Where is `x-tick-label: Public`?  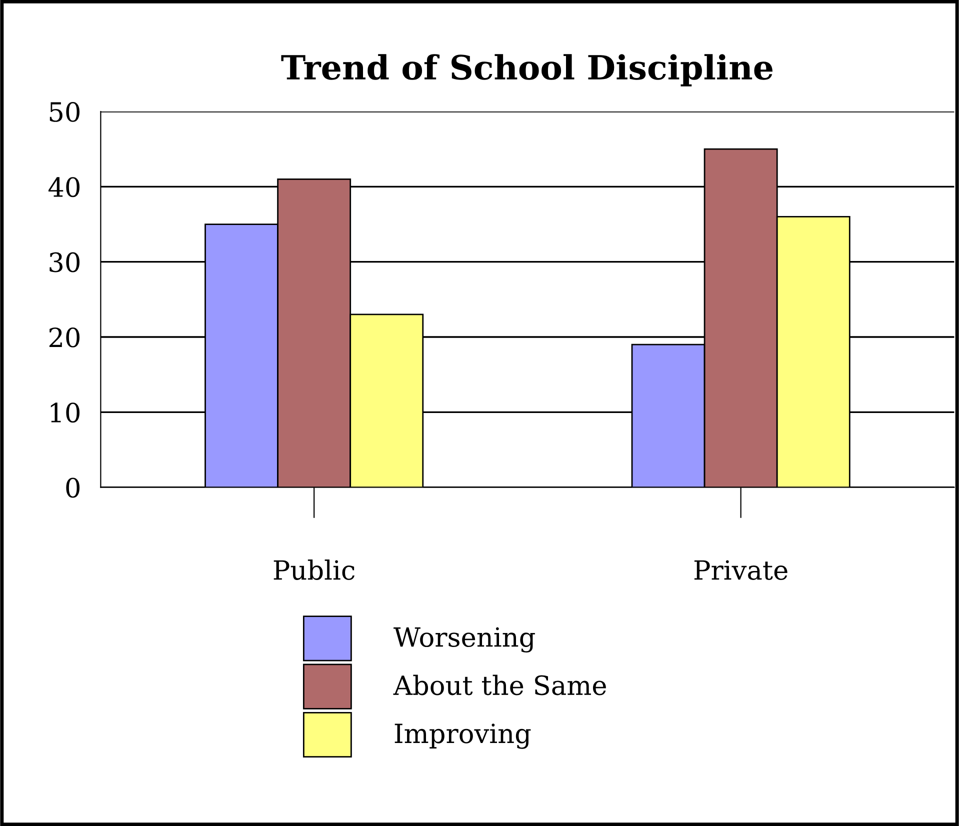
x-tick-label: Public is located at coordinates (314, 570).